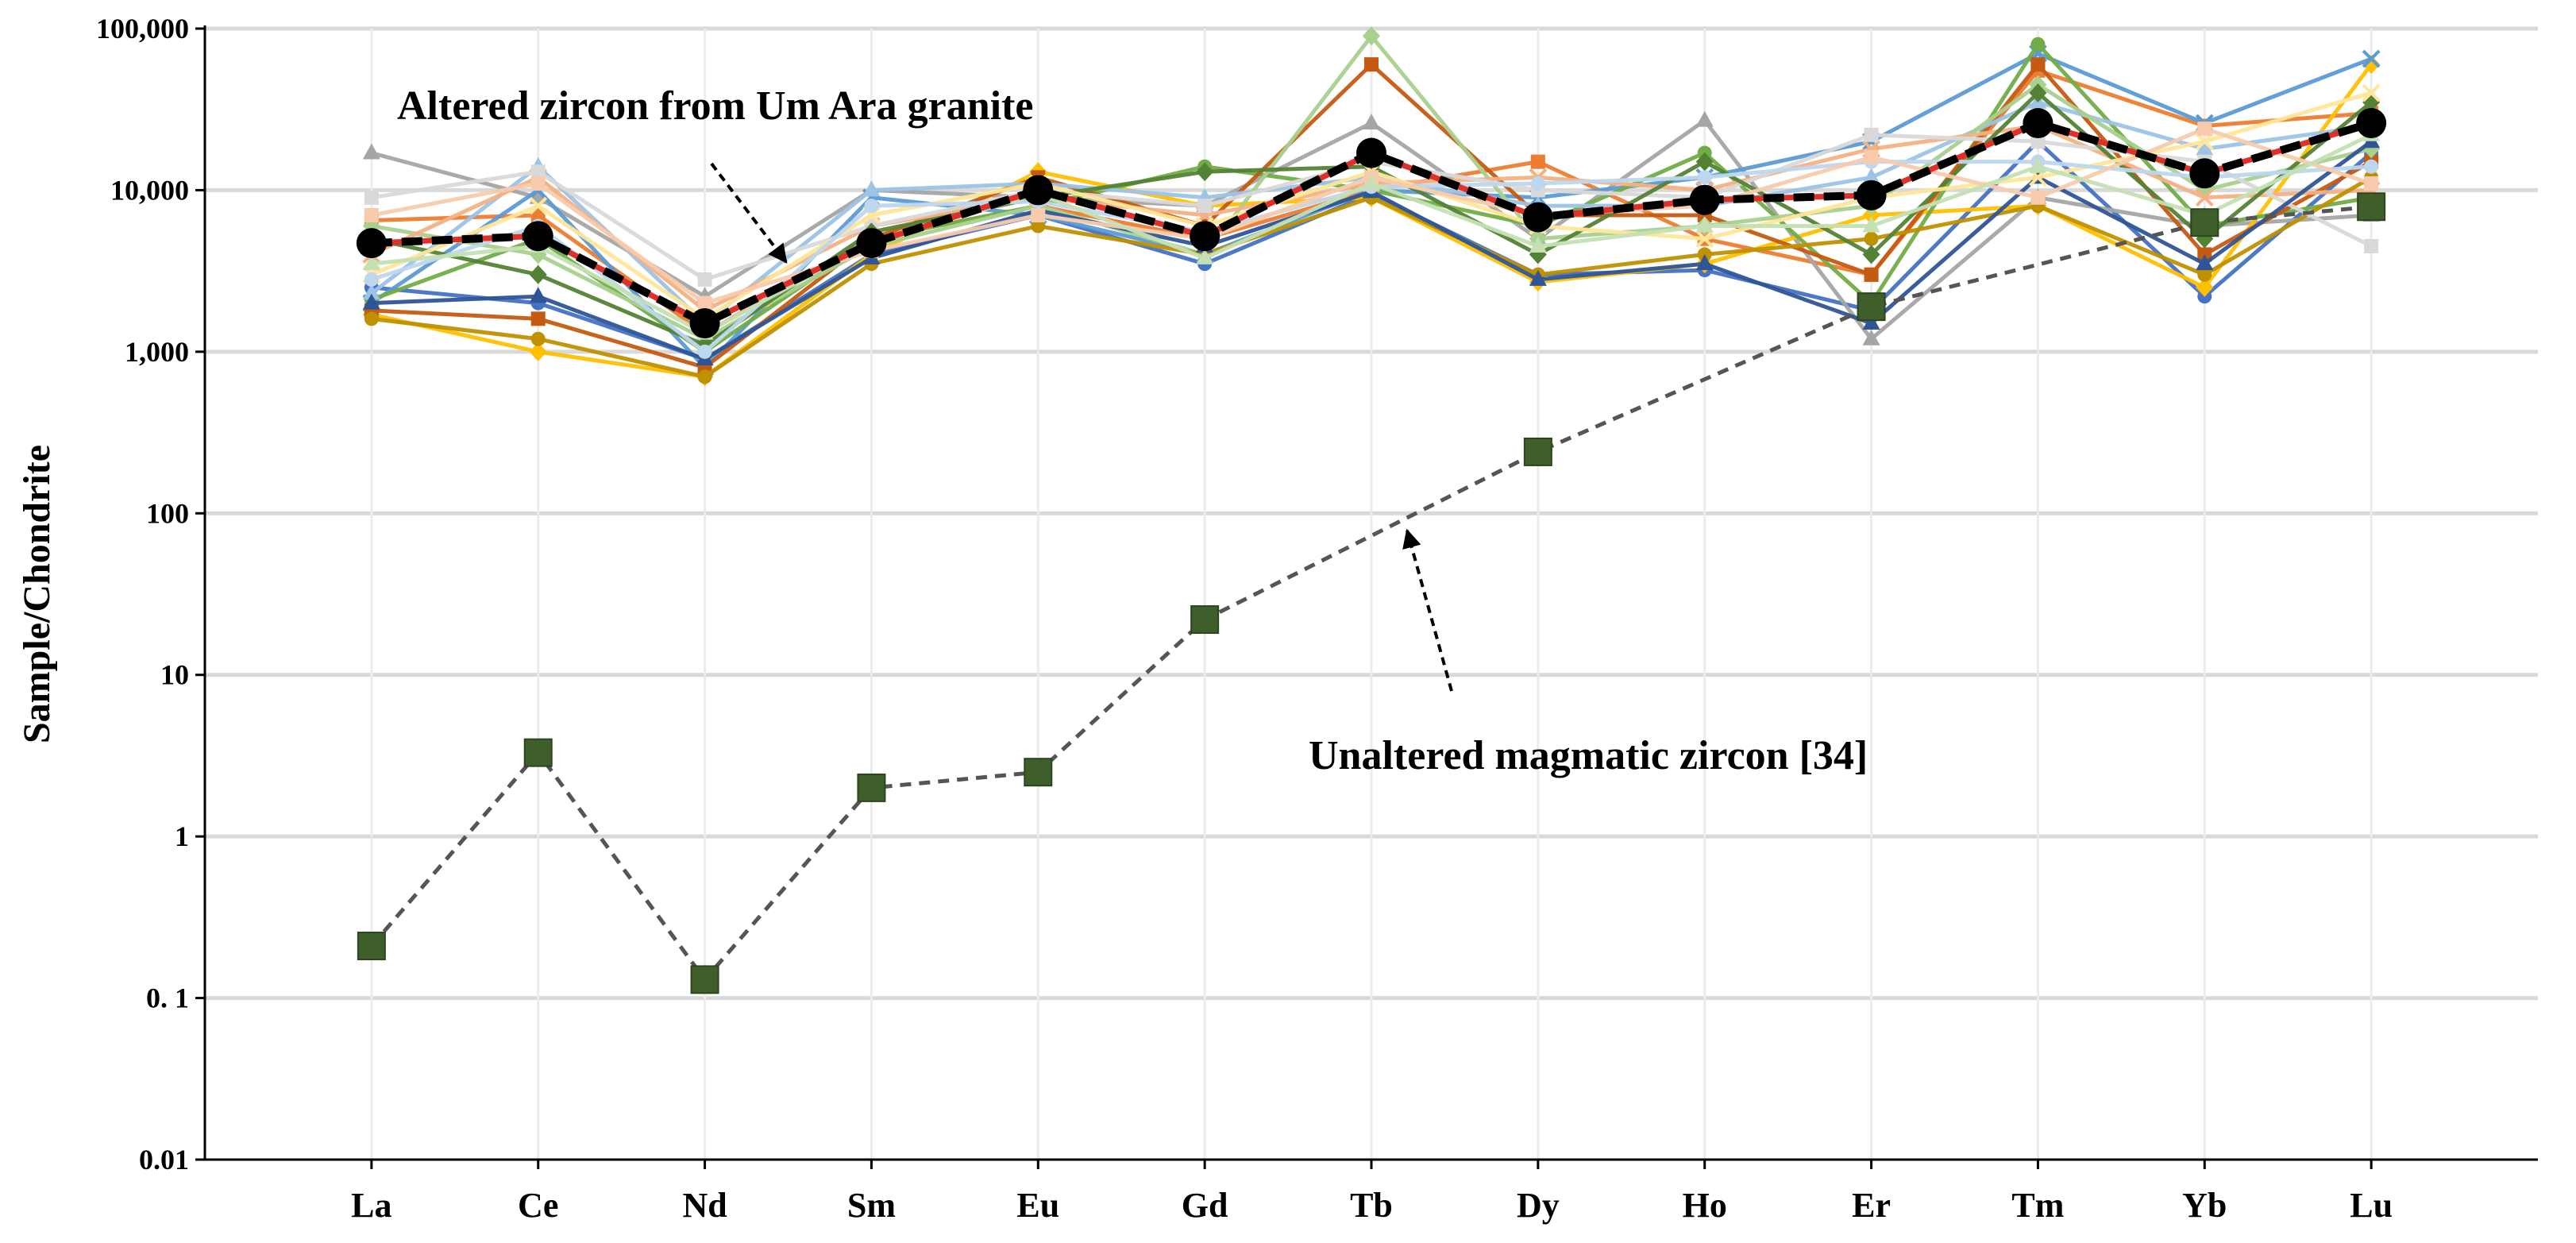  I want to click on x-tick-label: Tb, so click(1371, 1205).